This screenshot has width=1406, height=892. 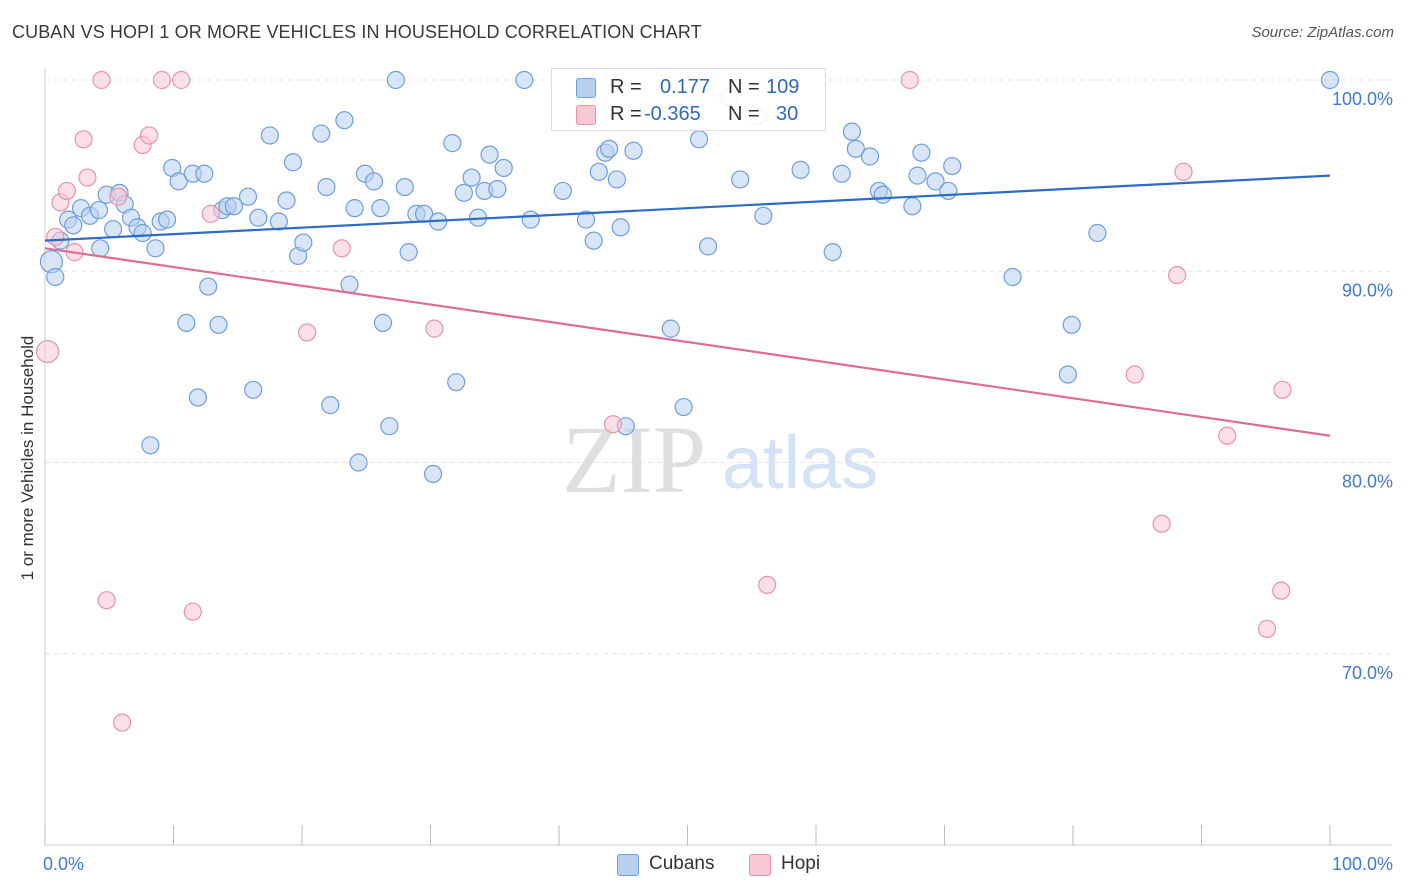 I want to click on legend-label-hopi: Hopi, so click(x=801, y=863).